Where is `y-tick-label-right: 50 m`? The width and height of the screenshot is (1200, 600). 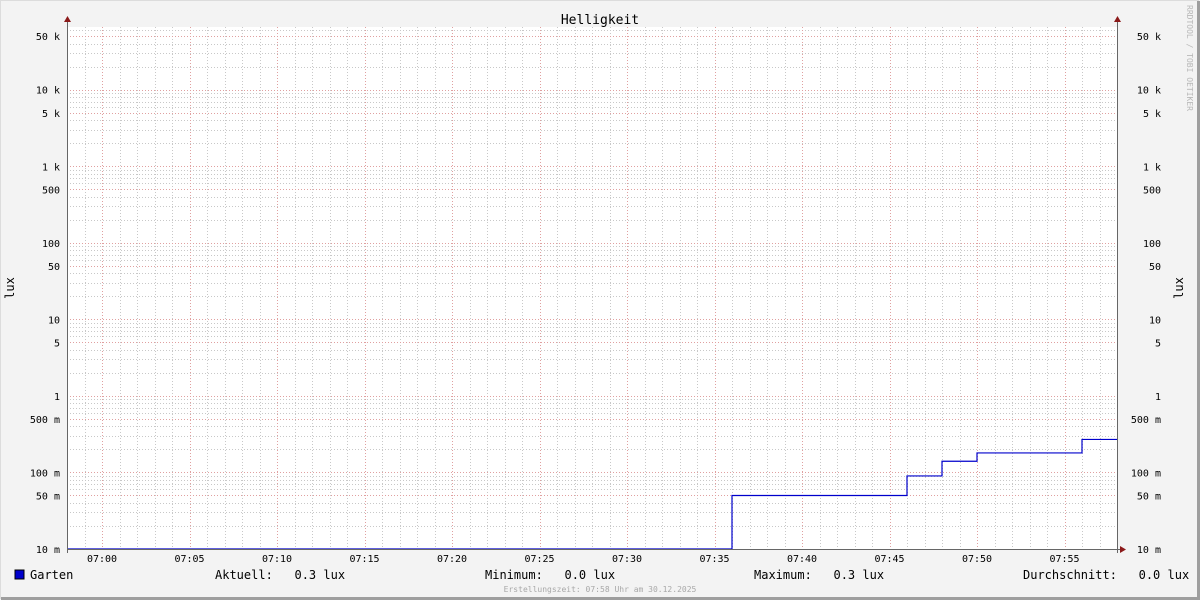
y-tick-label-right: 50 m is located at coordinates (1149, 496).